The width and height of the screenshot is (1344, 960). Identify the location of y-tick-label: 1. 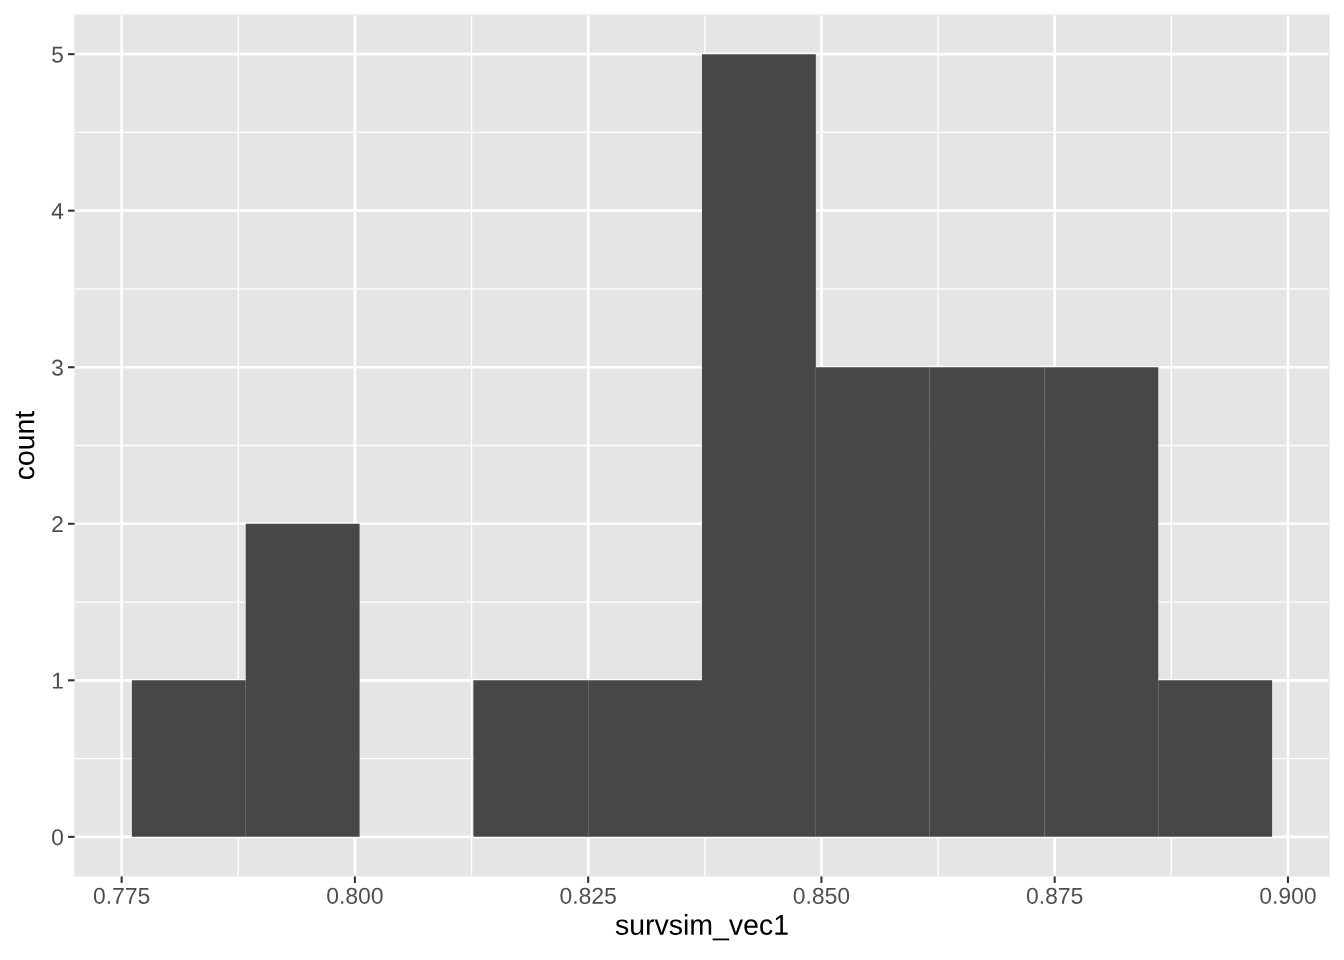
(57, 680).